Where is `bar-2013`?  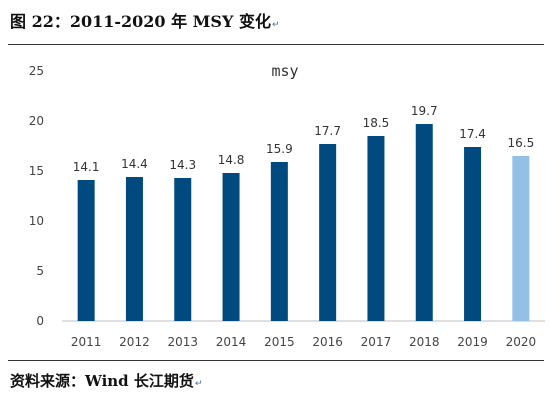 bar-2013 is located at coordinates (183, 249).